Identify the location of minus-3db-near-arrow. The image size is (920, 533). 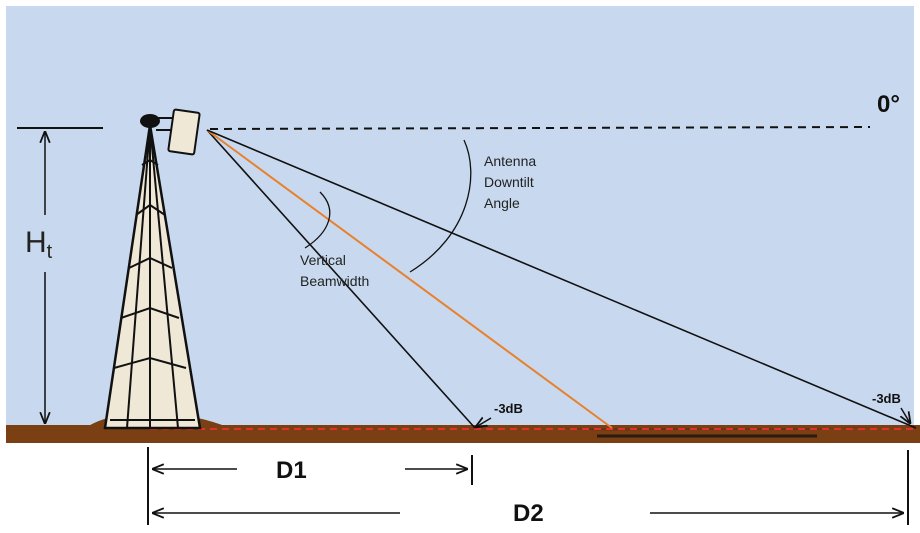
(484, 422).